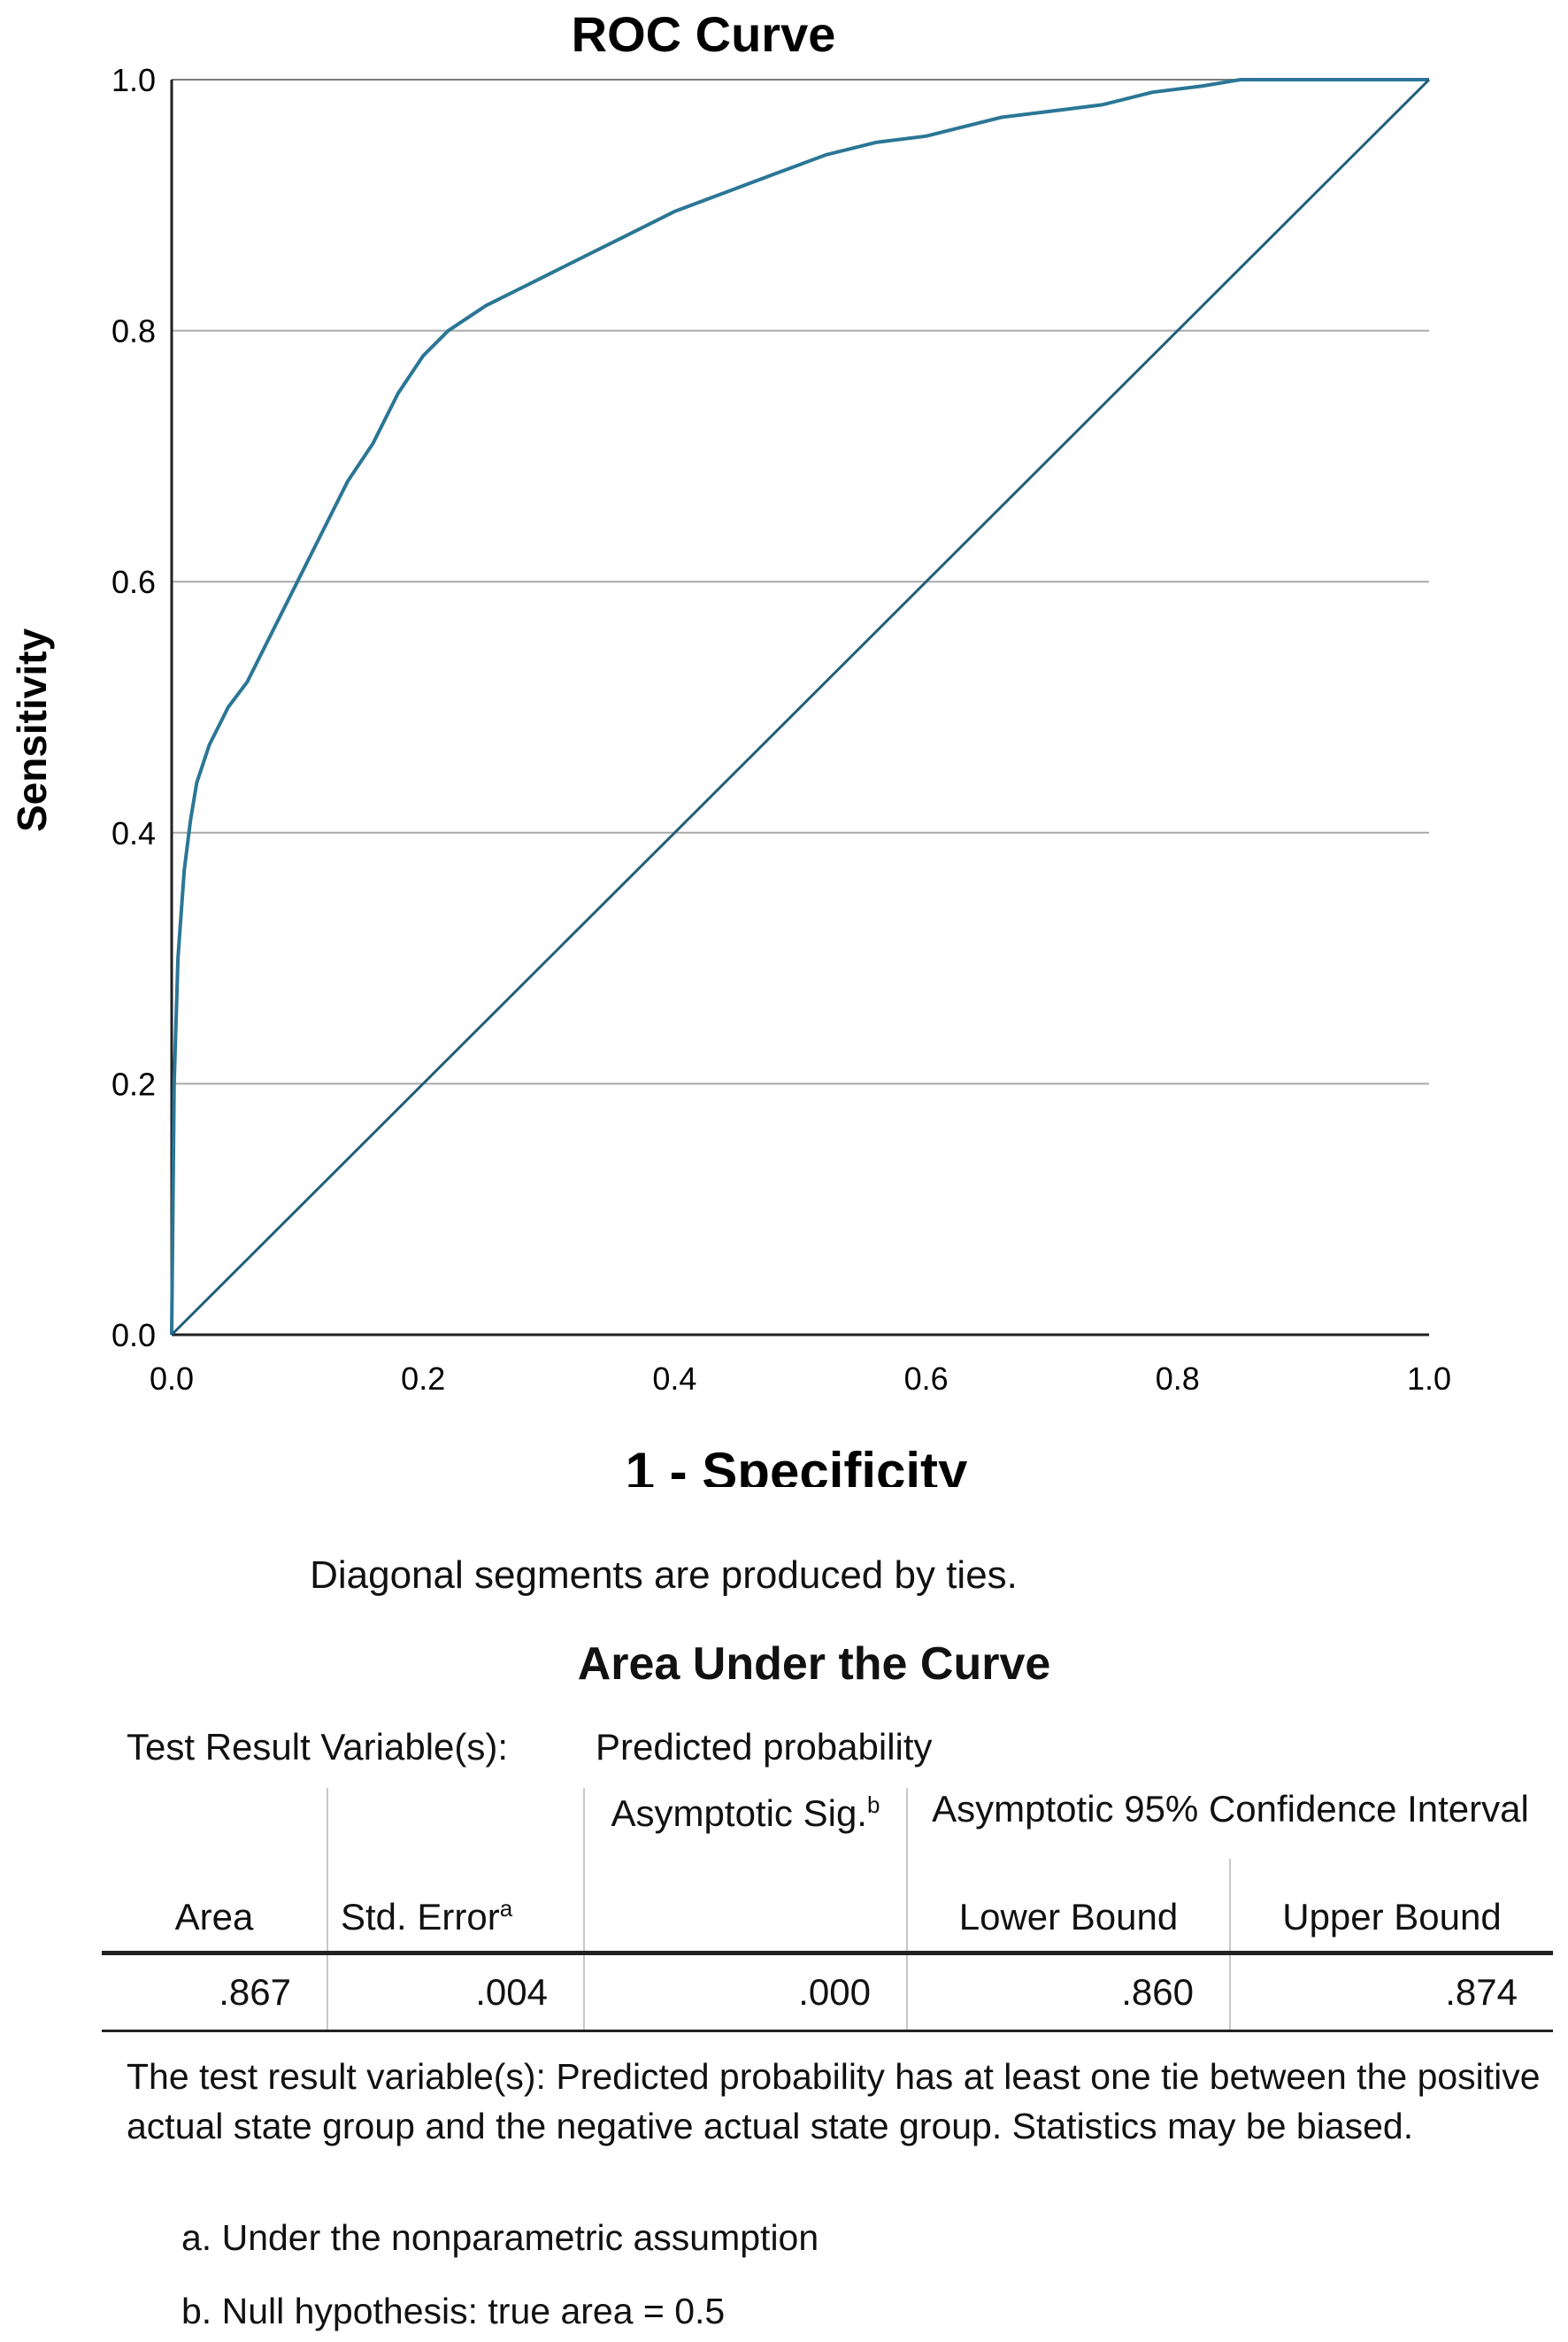 This screenshot has height=2342, width=1568. I want to click on header-area: Area, so click(215, 1906).